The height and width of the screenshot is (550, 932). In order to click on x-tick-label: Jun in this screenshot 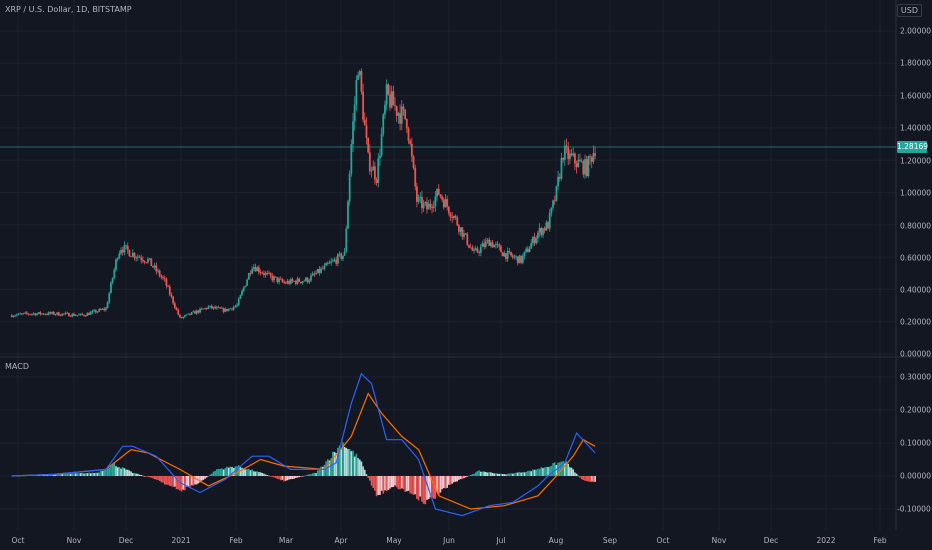, I will do `click(449, 540)`.